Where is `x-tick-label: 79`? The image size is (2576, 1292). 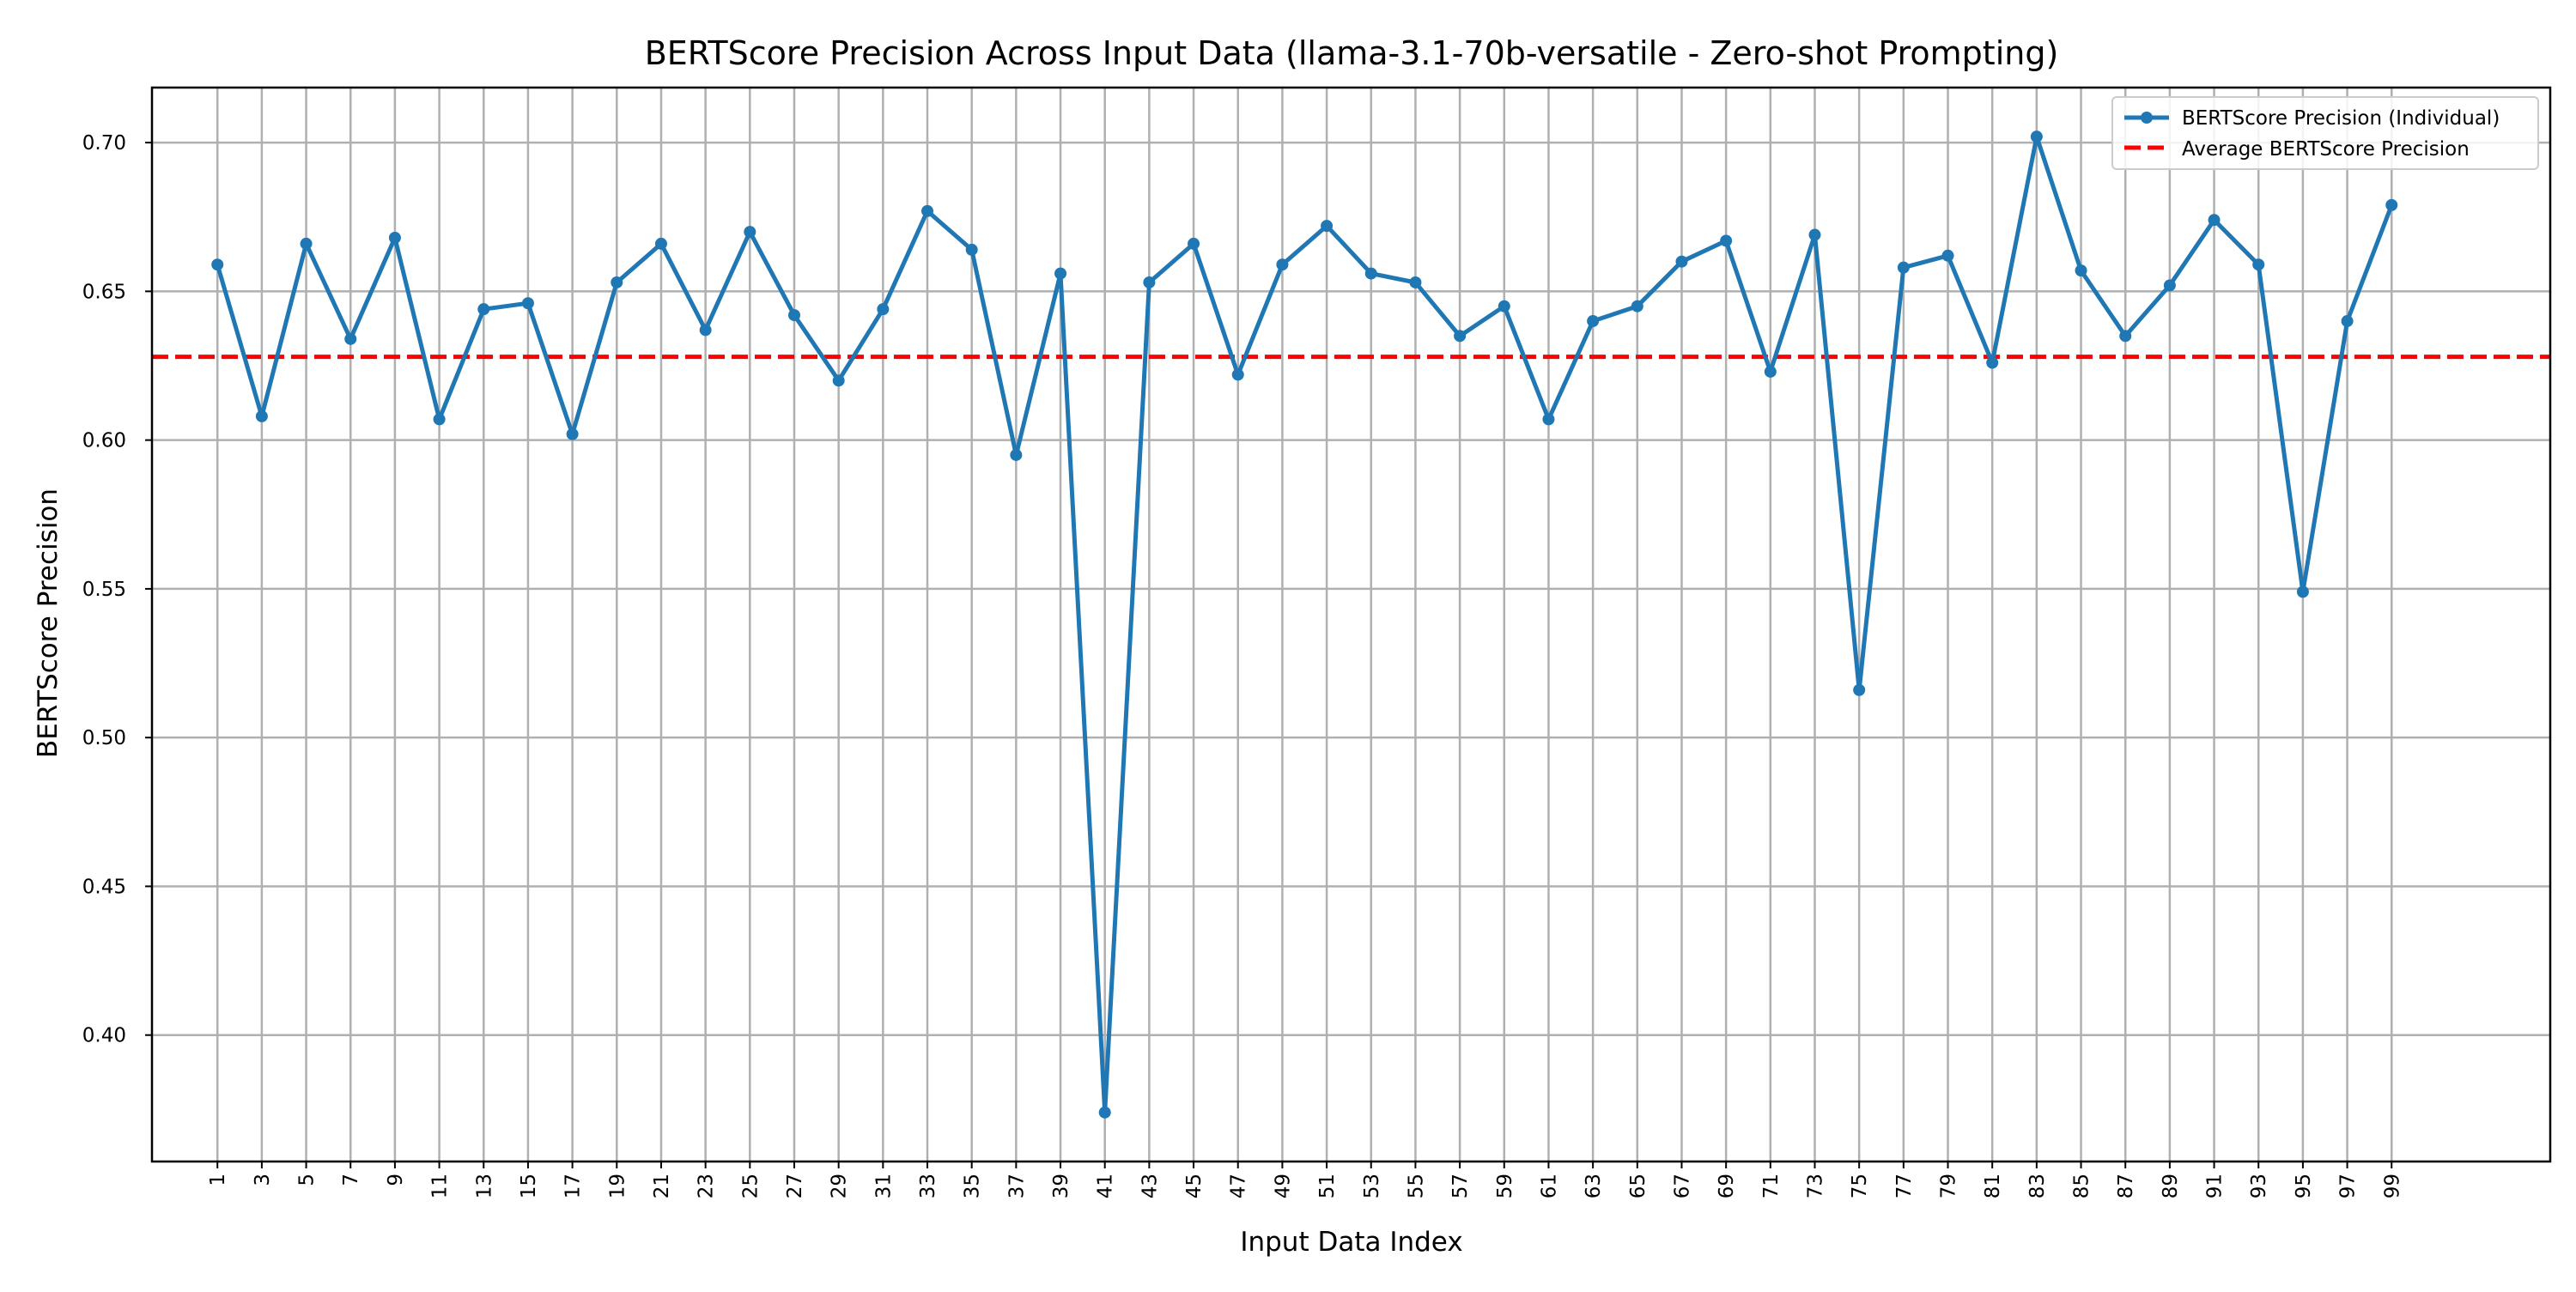 x-tick-label: 79 is located at coordinates (1949, 1186).